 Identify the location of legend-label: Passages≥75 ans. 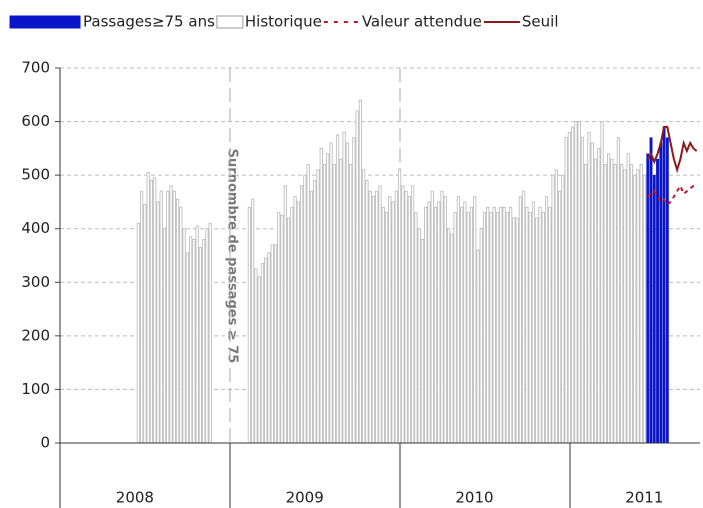
(149, 22).